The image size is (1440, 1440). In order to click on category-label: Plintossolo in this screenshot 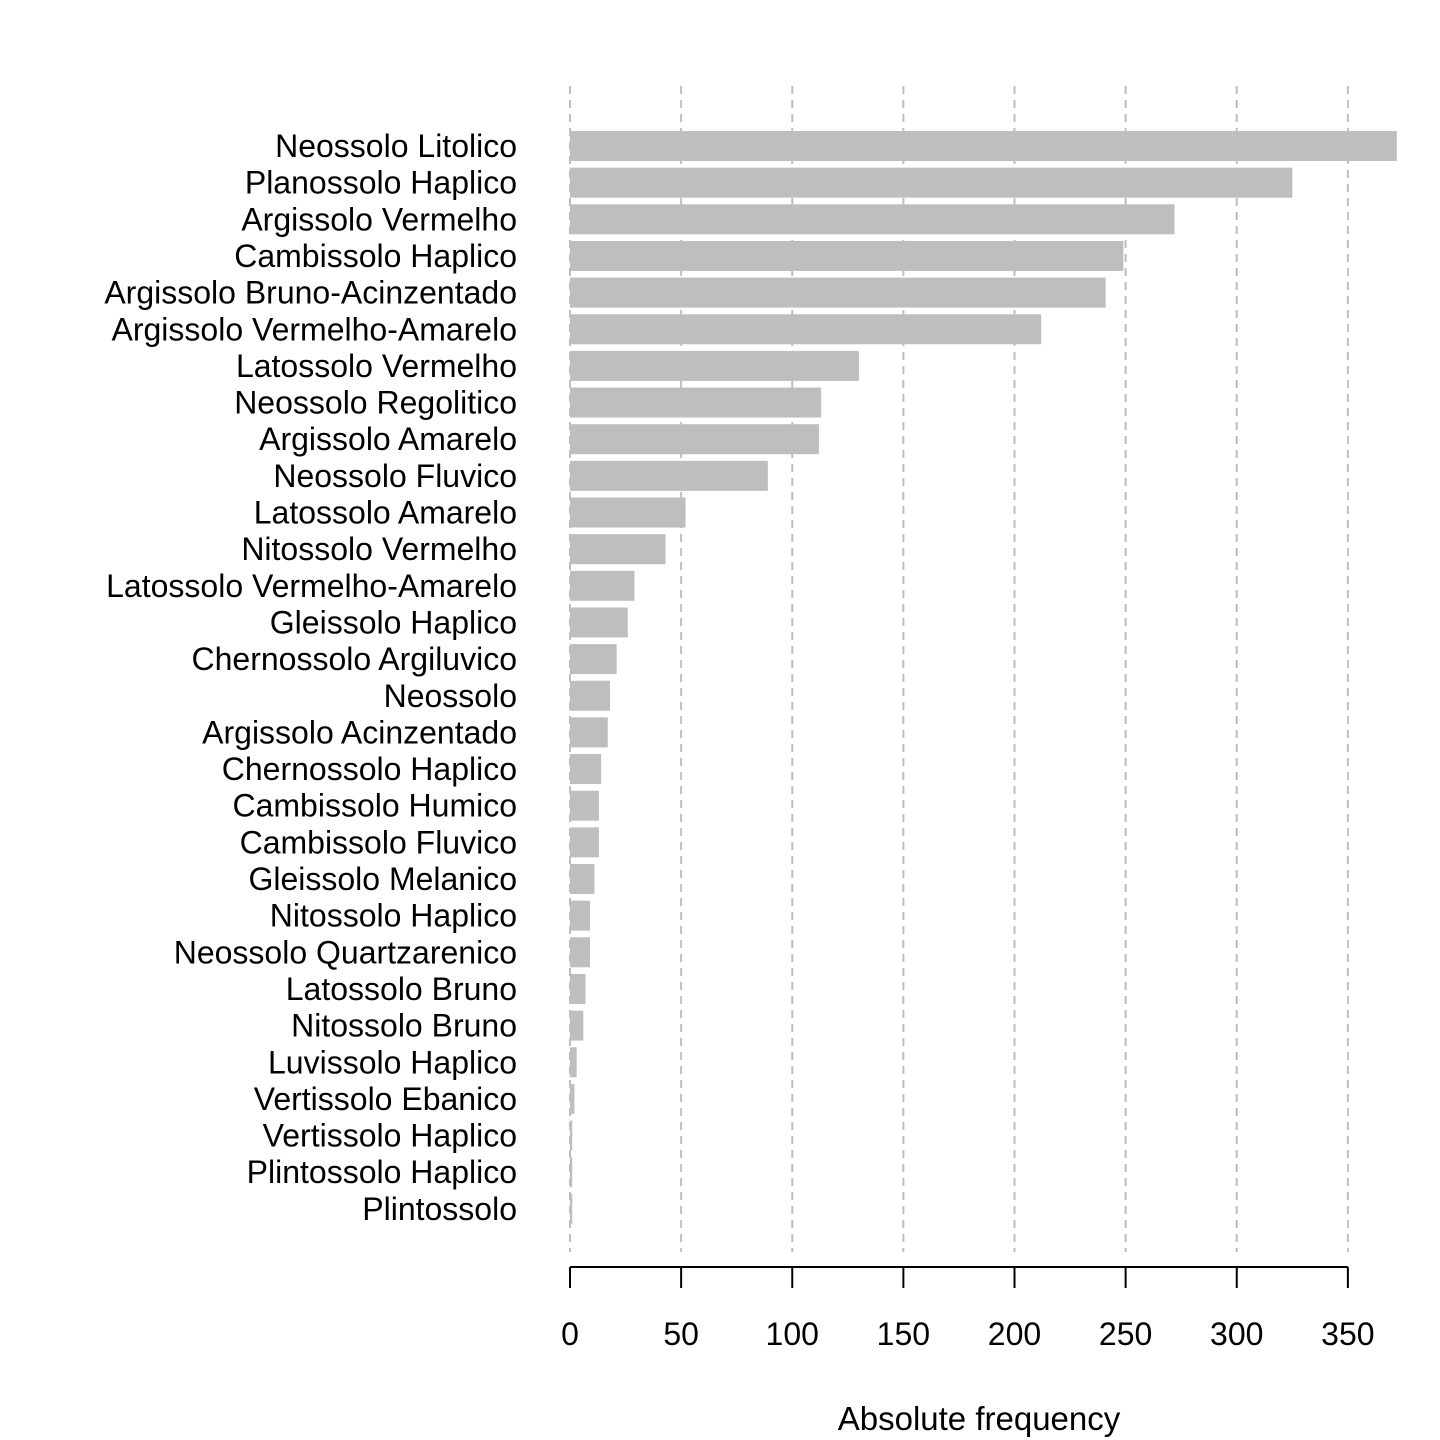, I will do `click(439, 1209)`.